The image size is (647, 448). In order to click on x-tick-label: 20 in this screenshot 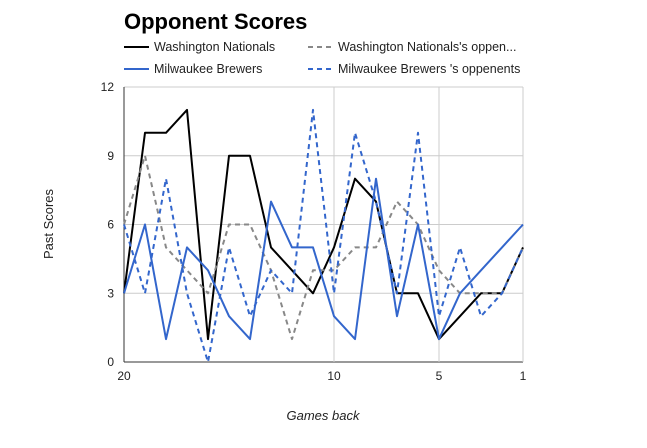, I will do `click(124, 376)`.